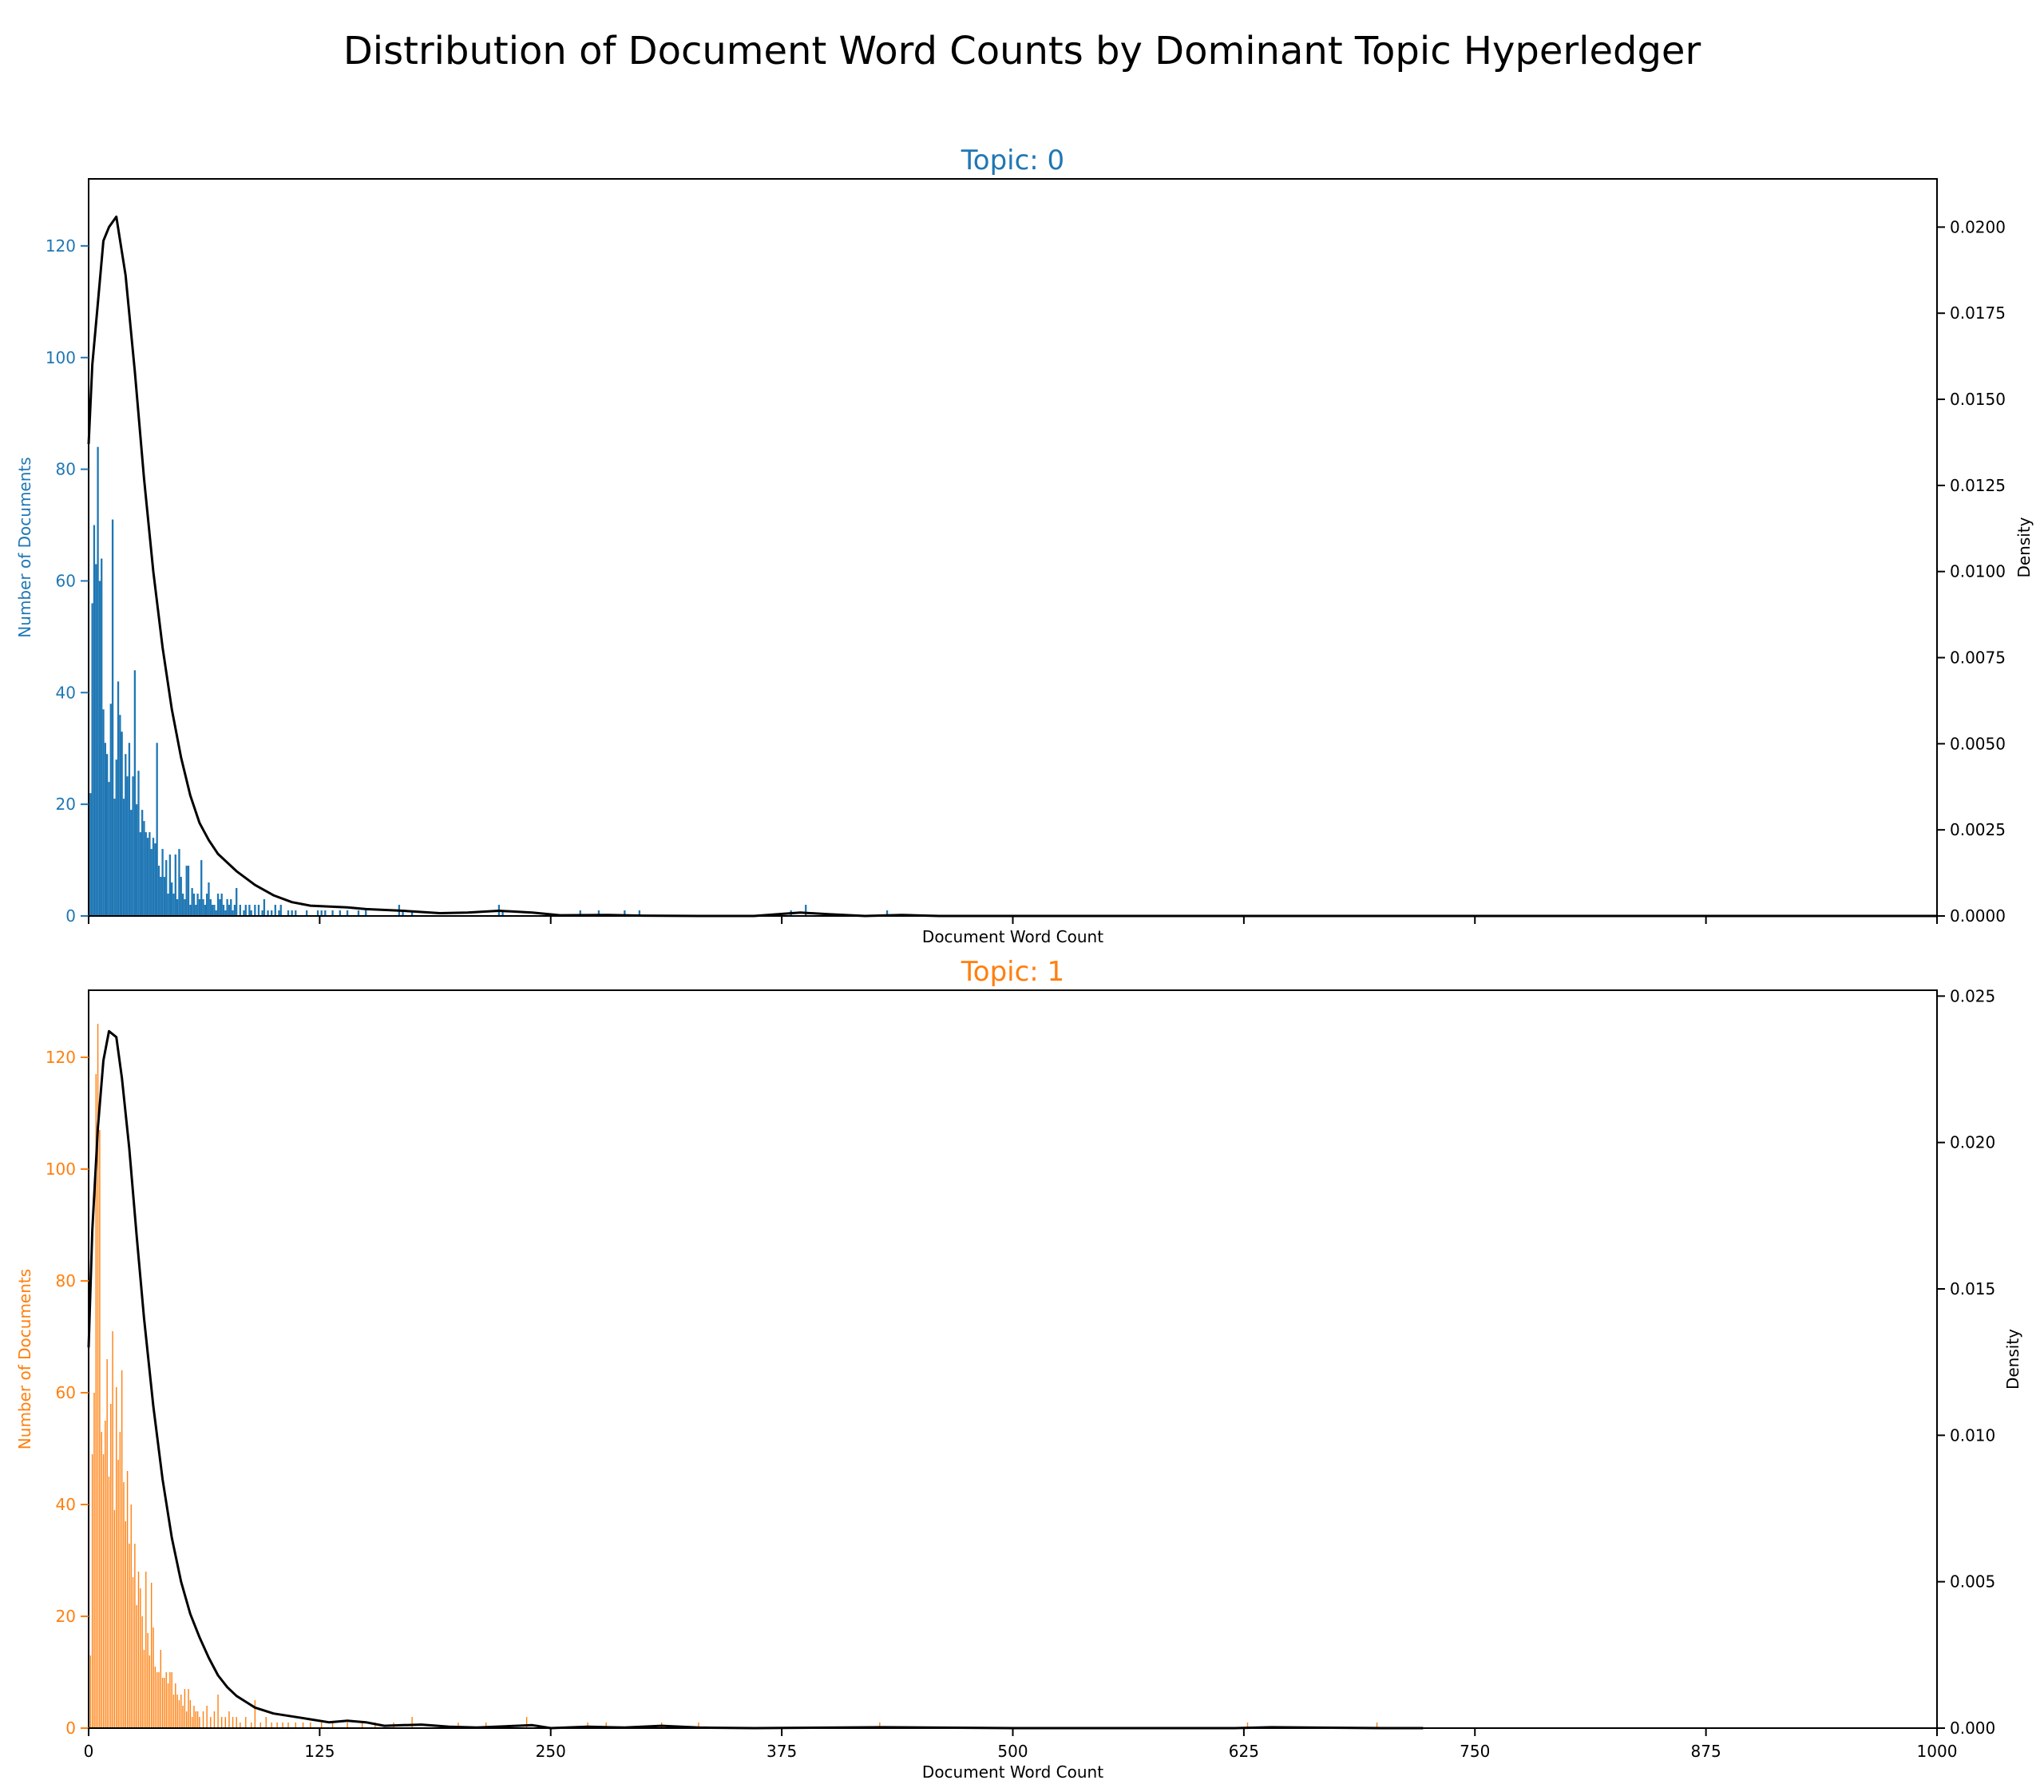 This screenshot has width=2044, height=1792. What do you see at coordinates (1706, 1751) in the screenshot?
I see `x-tick-label: 875` at bounding box center [1706, 1751].